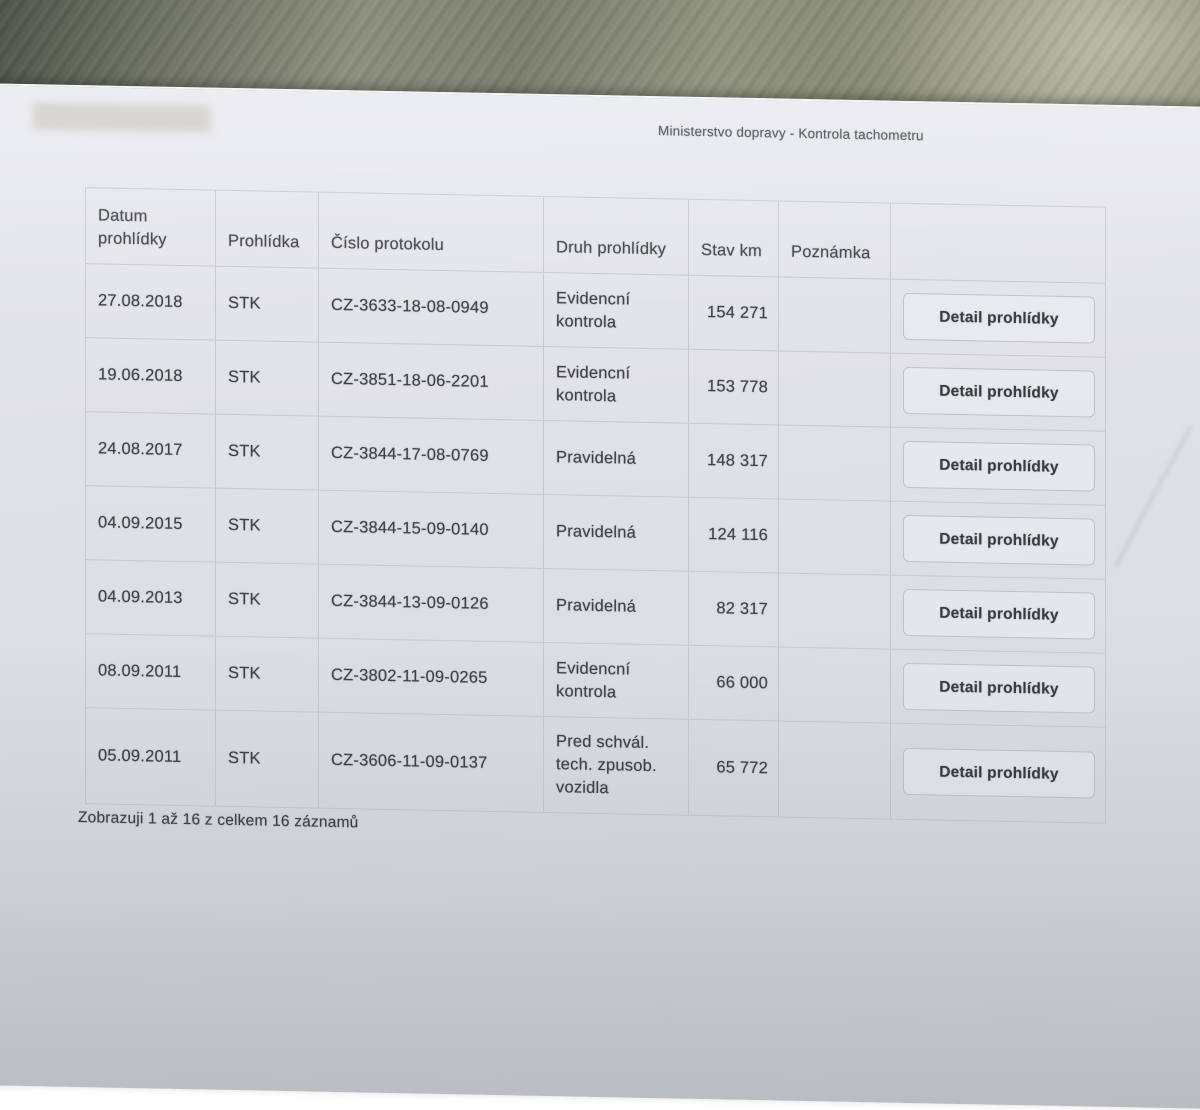 The height and width of the screenshot is (1110, 1200). I want to click on paper-crease, so click(1153, 496).